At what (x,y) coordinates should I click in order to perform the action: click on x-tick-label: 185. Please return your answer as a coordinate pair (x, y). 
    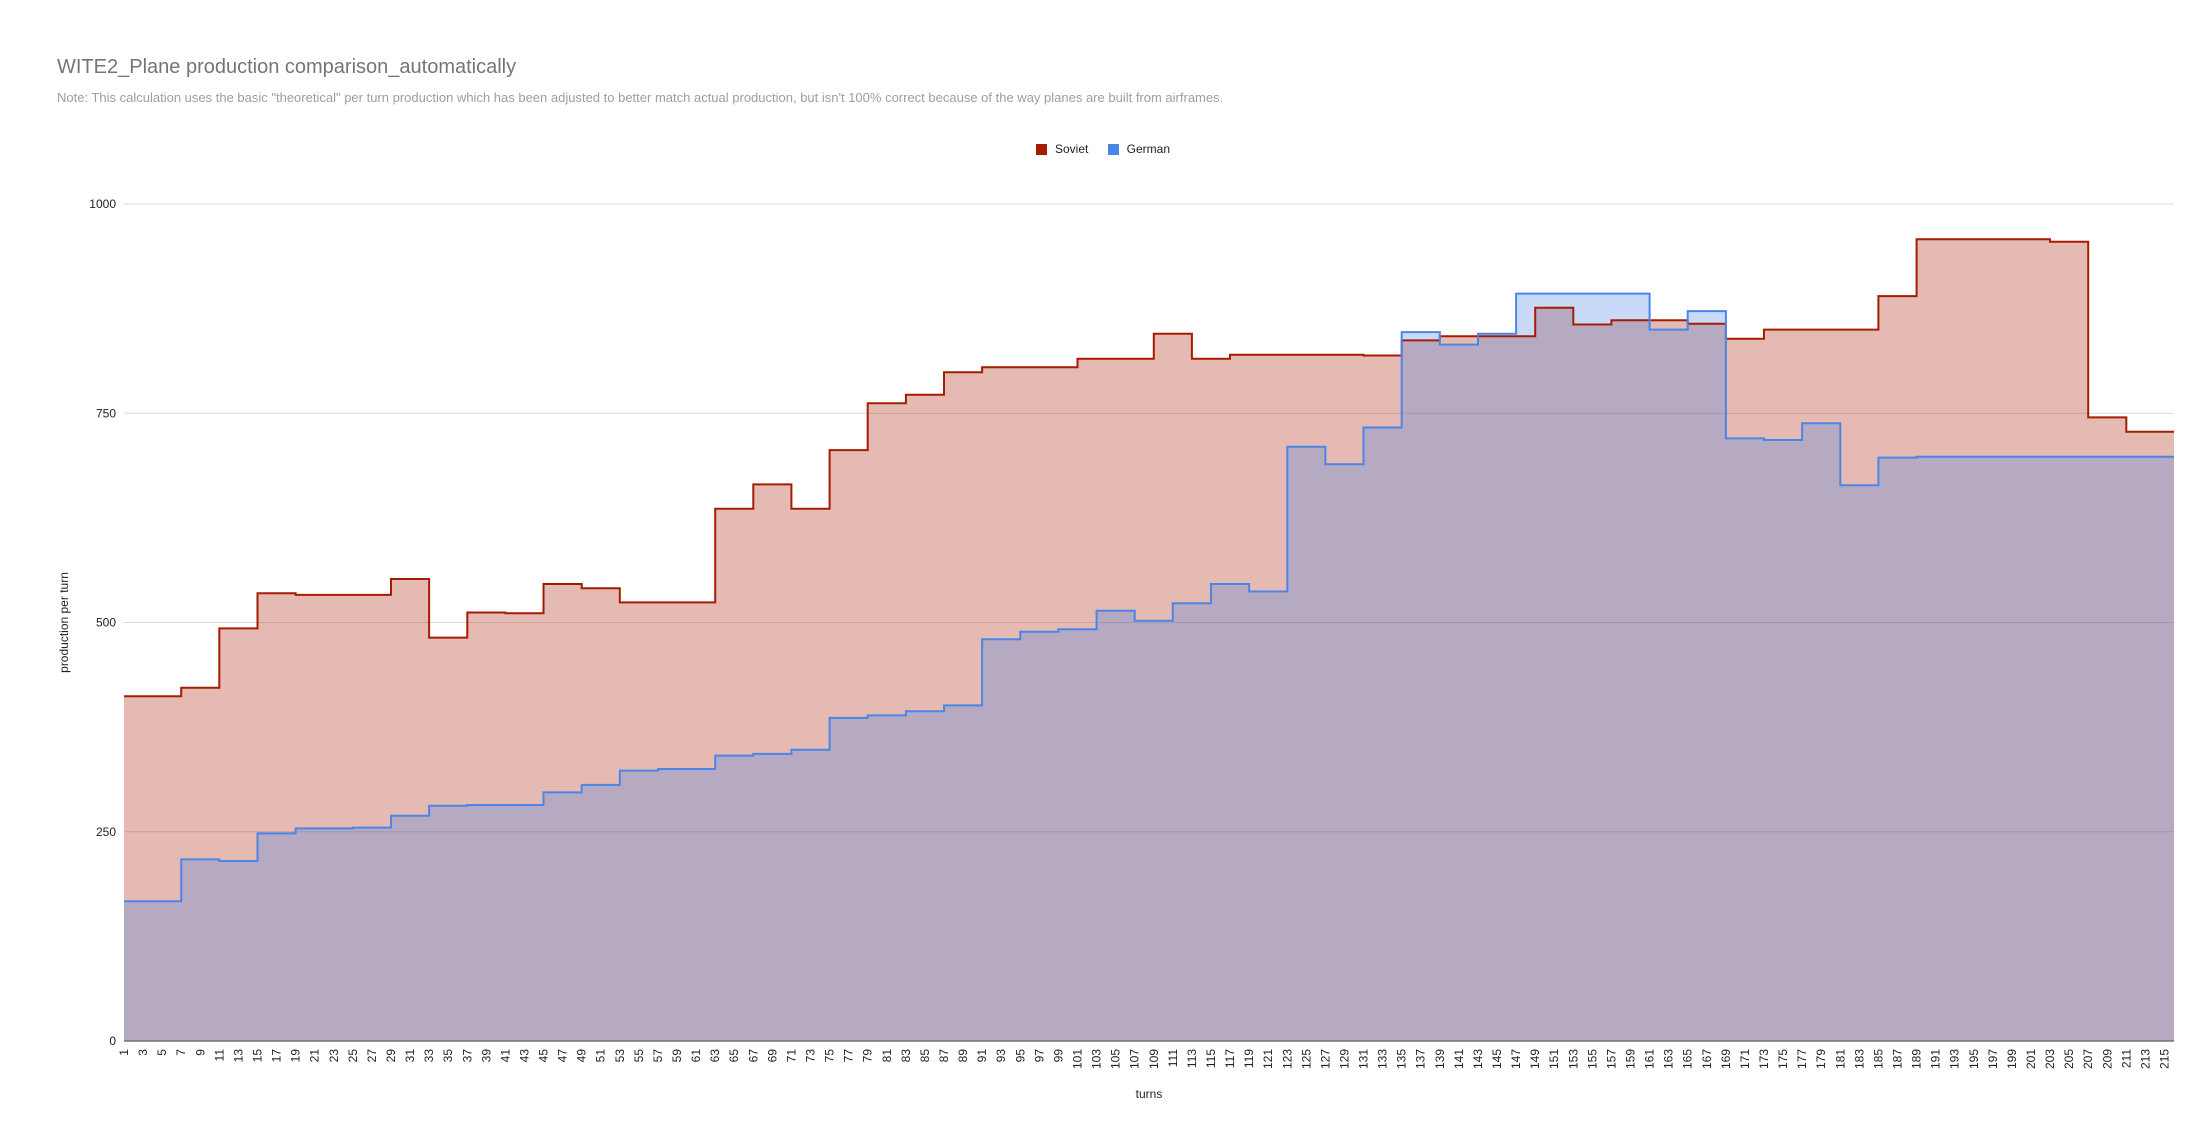
    Looking at the image, I should click on (1878, 1059).